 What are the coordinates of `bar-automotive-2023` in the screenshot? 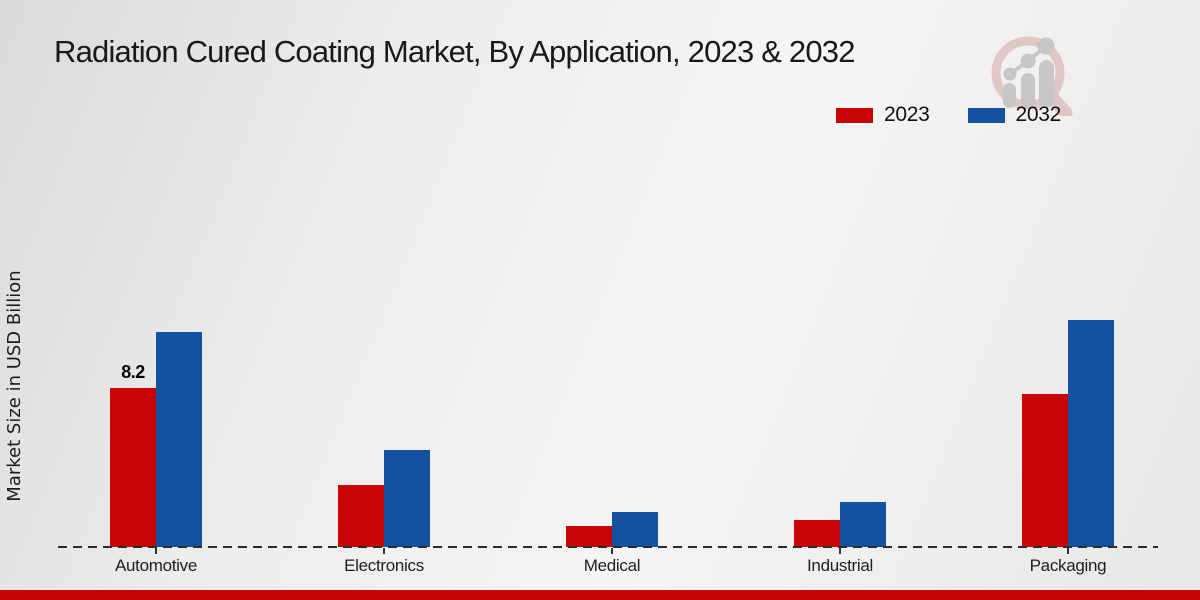 It's located at (133, 467).